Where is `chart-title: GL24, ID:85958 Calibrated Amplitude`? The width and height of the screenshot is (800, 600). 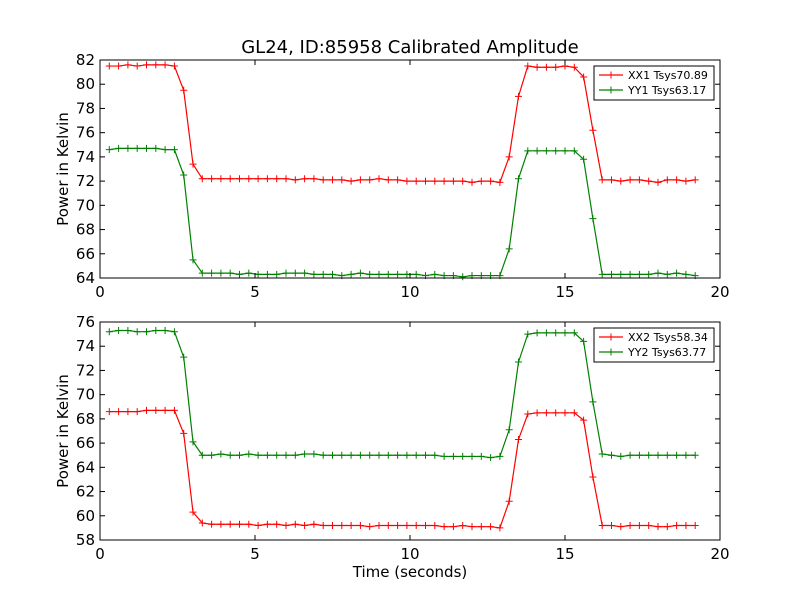
chart-title: GL24, ID:85958 Calibrated Amplitude is located at coordinates (410, 47).